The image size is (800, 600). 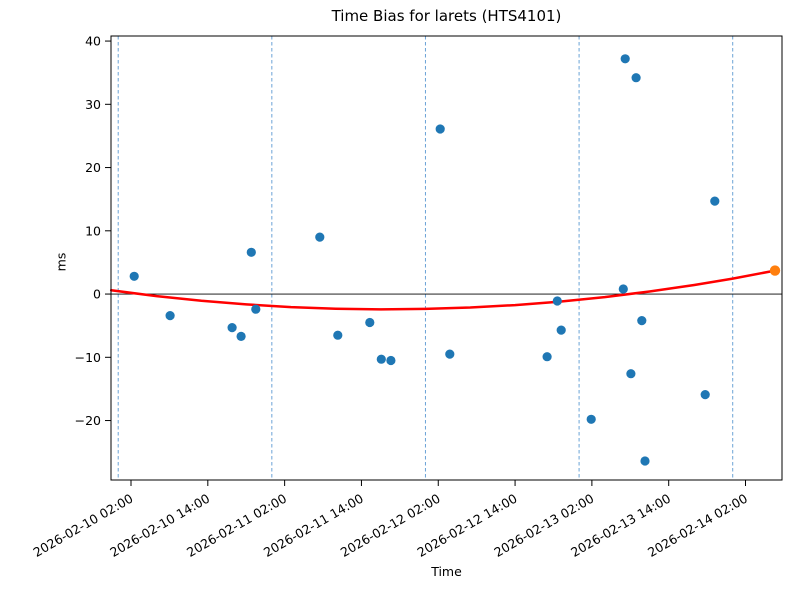 I want to click on y-tick-label: 0, so click(x=97, y=294).